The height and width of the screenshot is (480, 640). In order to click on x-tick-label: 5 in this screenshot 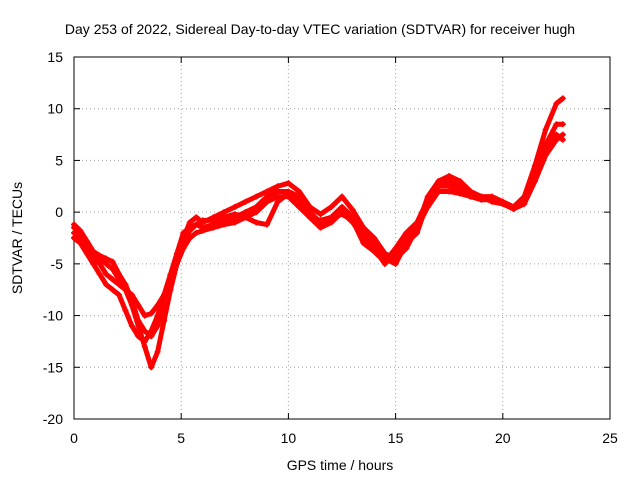, I will do `click(181, 438)`.